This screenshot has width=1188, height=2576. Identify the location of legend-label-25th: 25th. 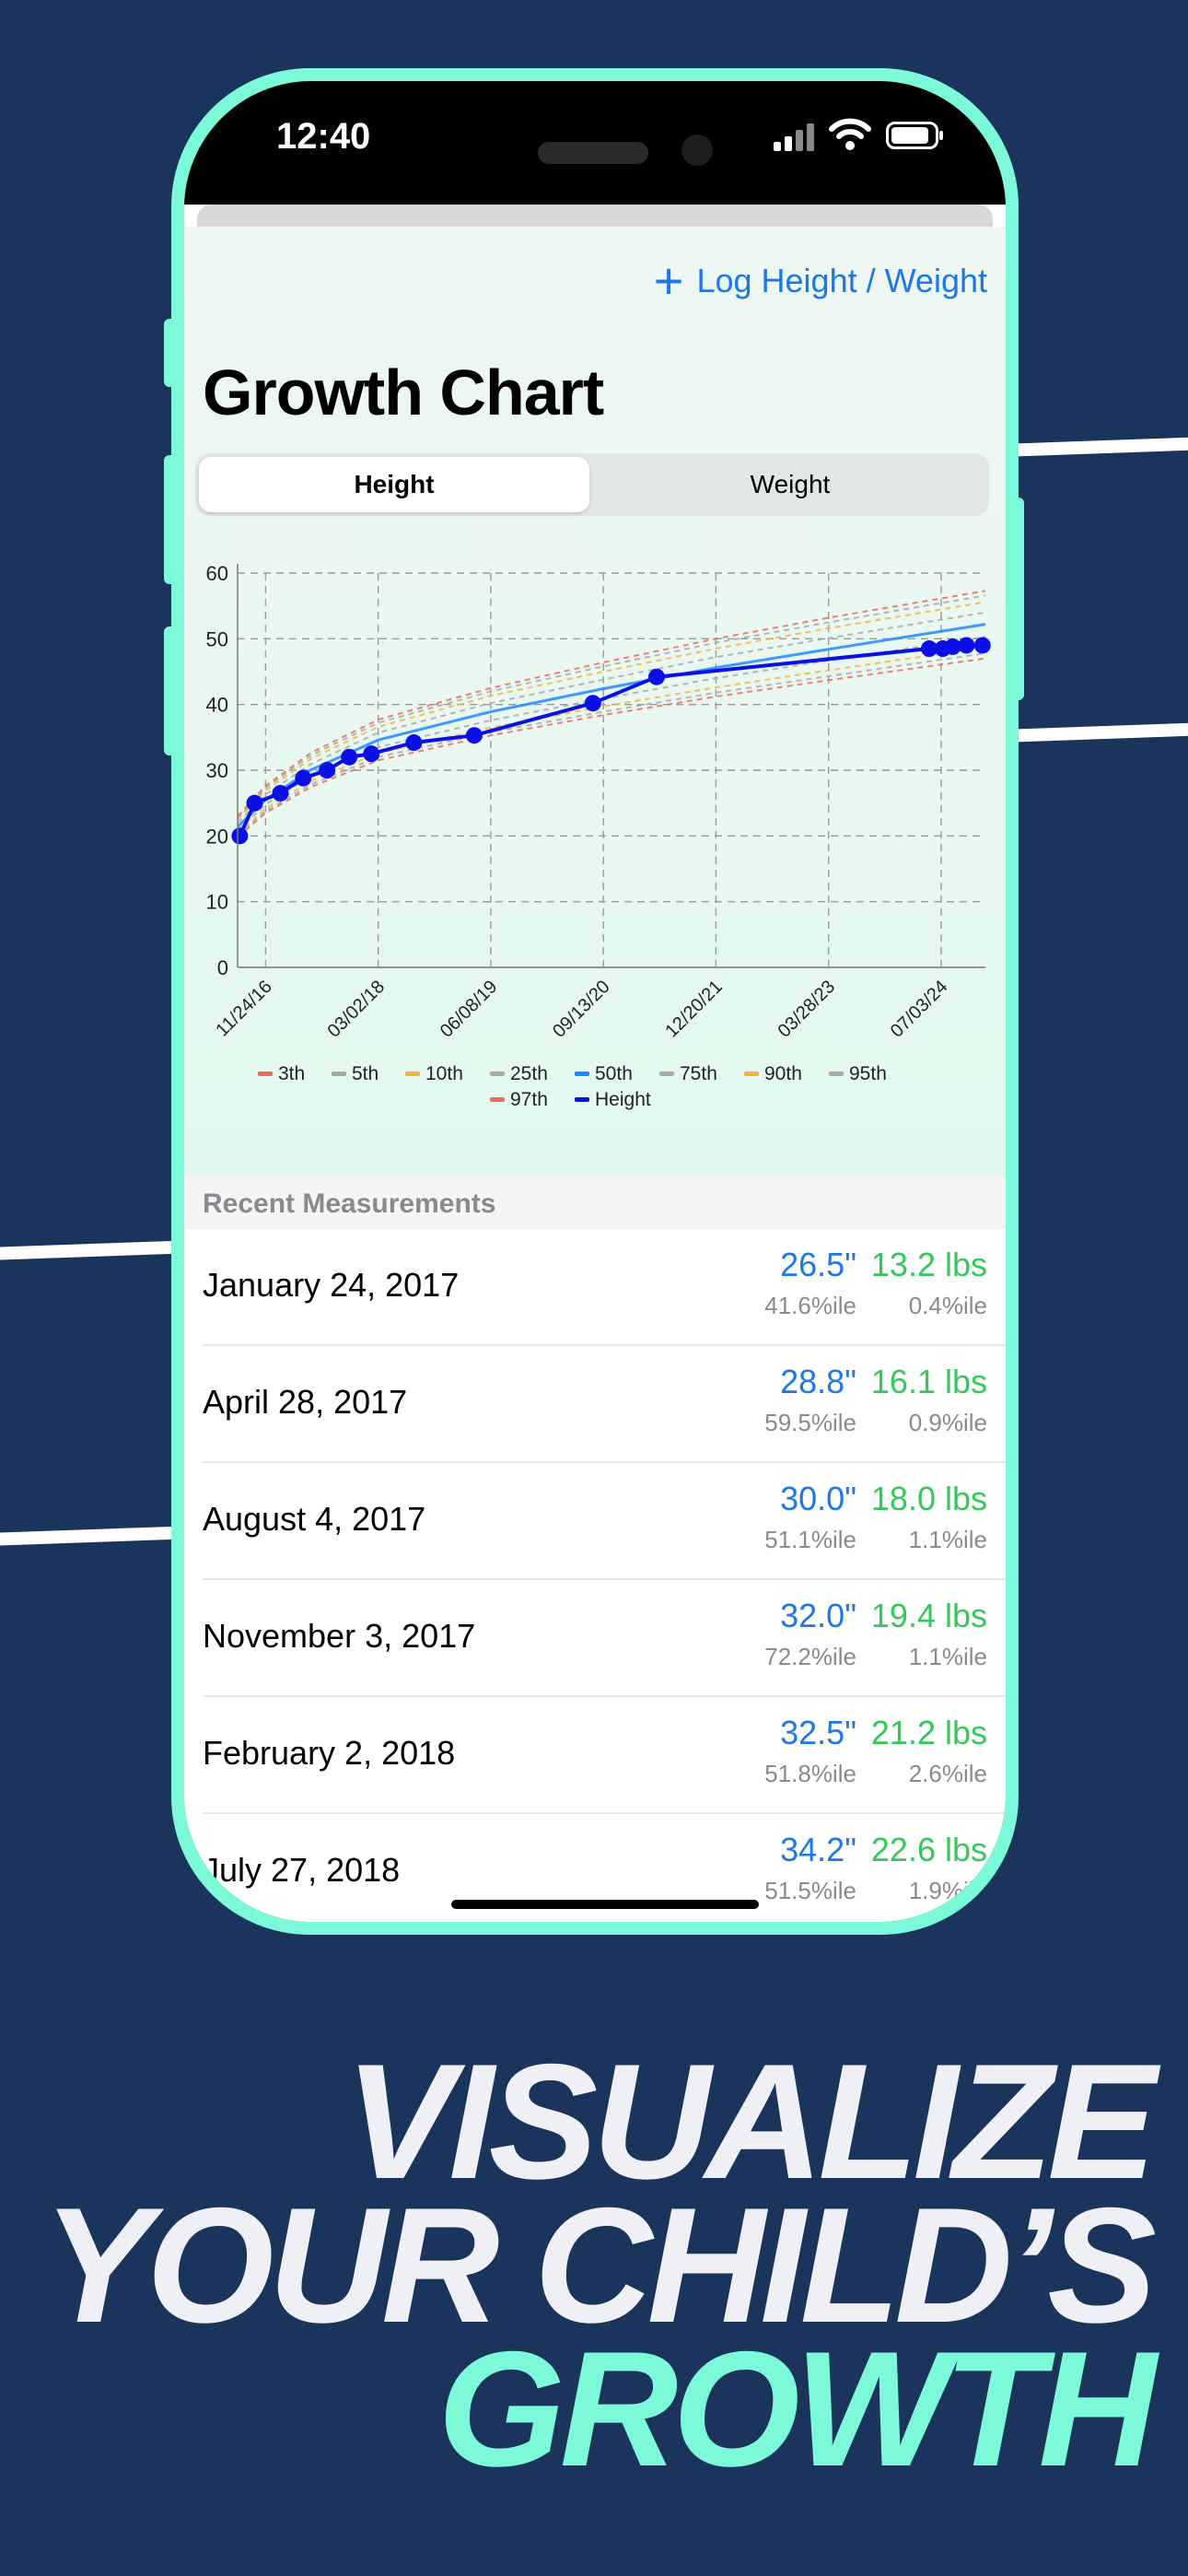
(529, 1073).